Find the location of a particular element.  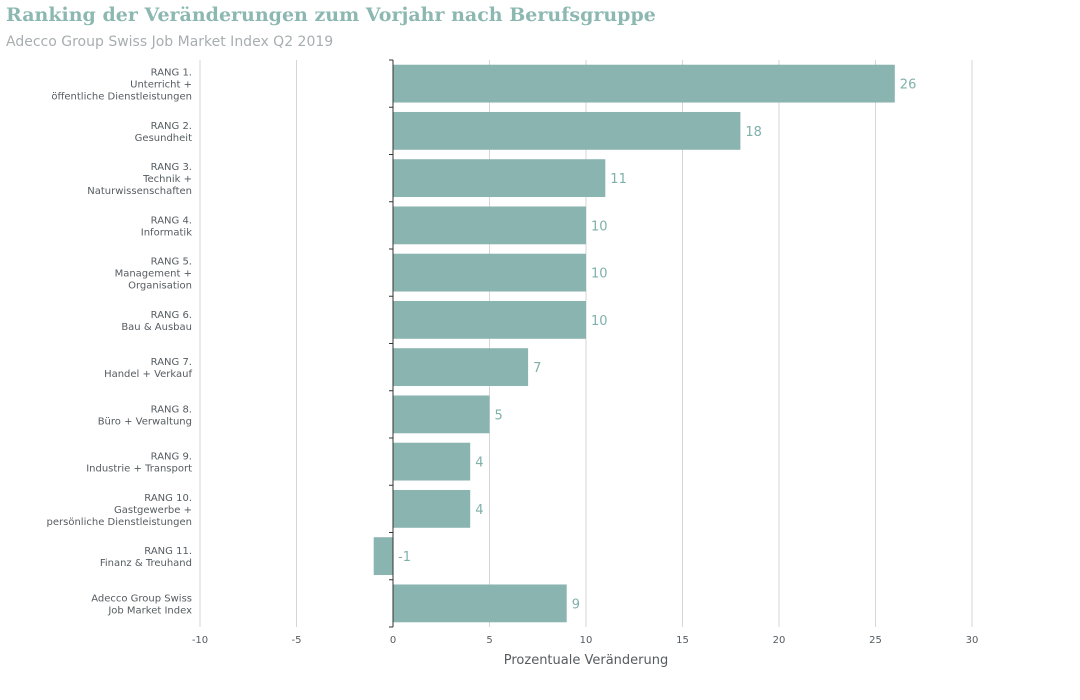

data-label: 26 is located at coordinates (908, 85).